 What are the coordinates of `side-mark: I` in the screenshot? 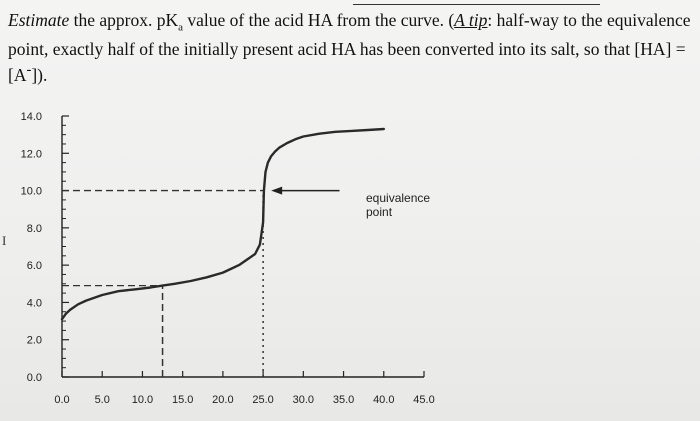 It's located at (4, 240).